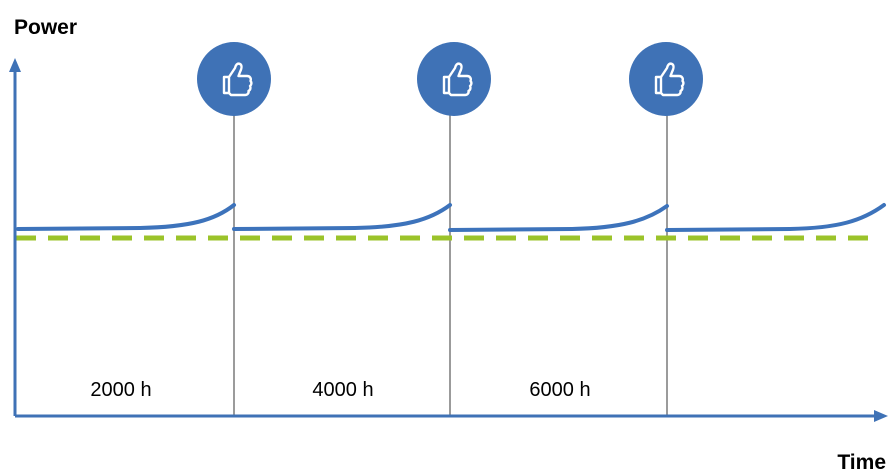 This screenshot has height=474, width=892. What do you see at coordinates (861, 462) in the screenshot?
I see `x-axis-title: Time` at bounding box center [861, 462].